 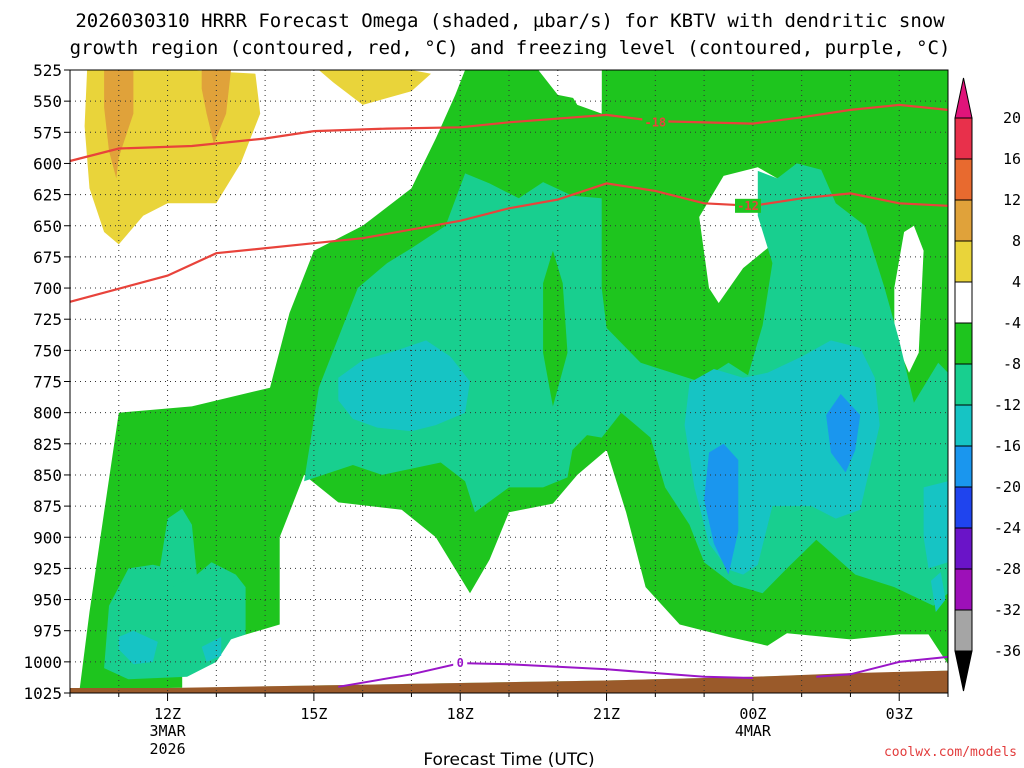 What do you see at coordinates (47, 226) in the screenshot?
I see `y-tick-label-650: 650` at bounding box center [47, 226].